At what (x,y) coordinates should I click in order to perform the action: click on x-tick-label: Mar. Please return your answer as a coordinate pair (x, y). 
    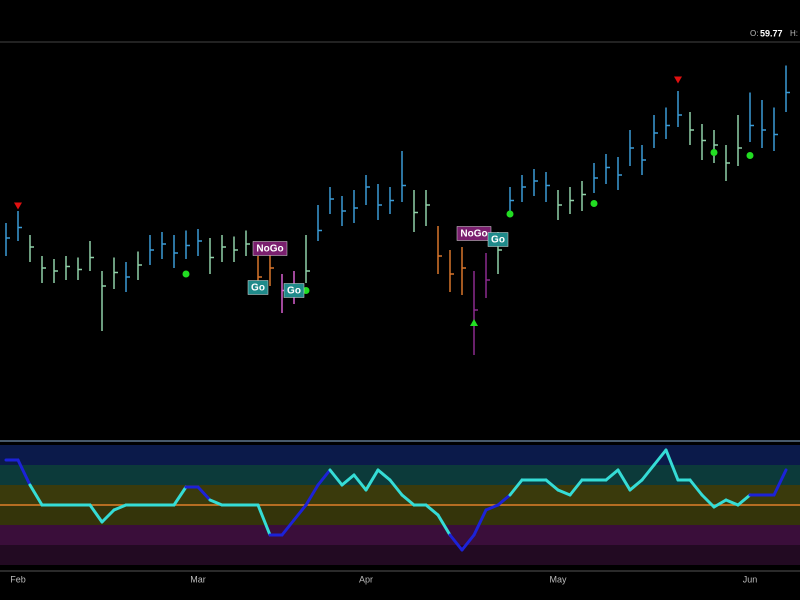
    Looking at the image, I should click on (198, 579).